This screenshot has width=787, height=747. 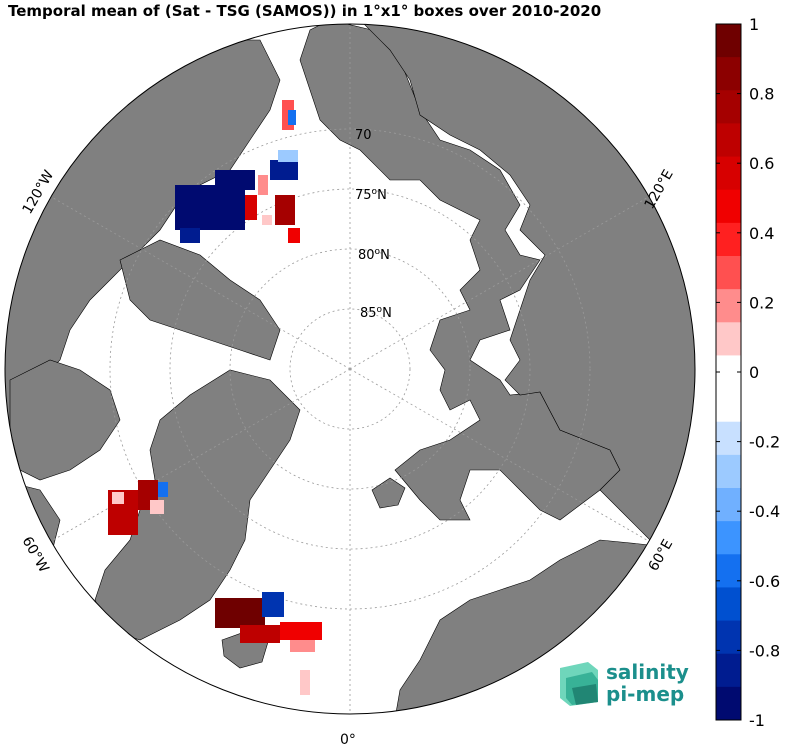 What do you see at coordinates (659, 189) in the screenshot?
I see `lon-label-120e: 120°E` at bounding box center [659, 189].